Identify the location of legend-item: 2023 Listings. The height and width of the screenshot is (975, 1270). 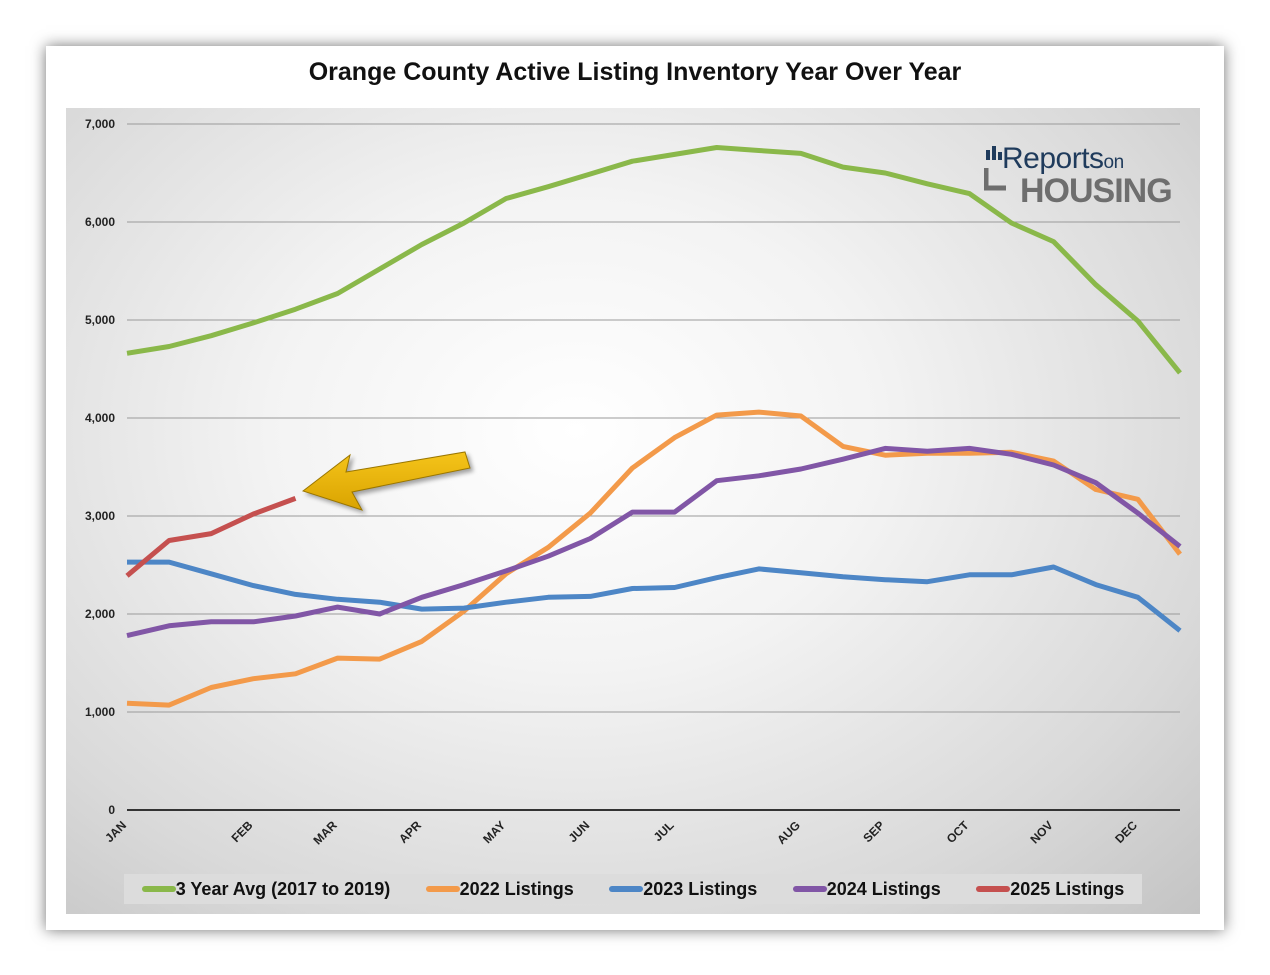
(683, 889).